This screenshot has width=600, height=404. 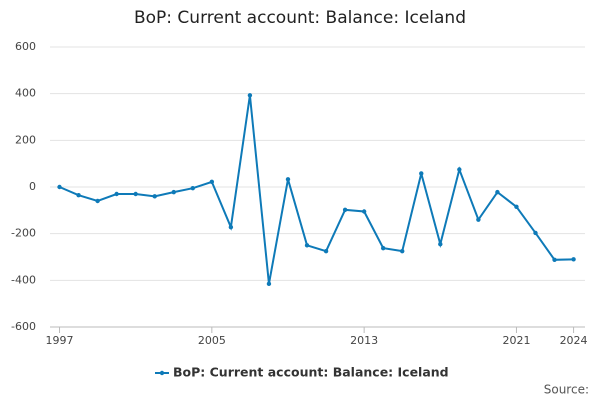 I want to click on y-tick-label: 0, so click(x=32, y=186).